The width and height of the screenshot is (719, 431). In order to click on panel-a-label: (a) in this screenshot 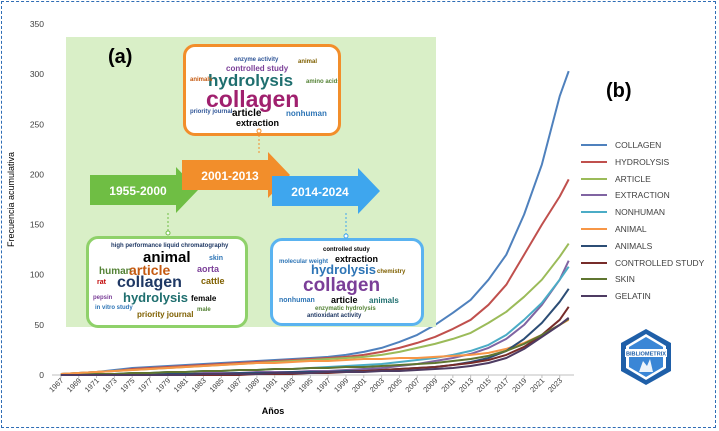, I will do `click(120, 57)`.